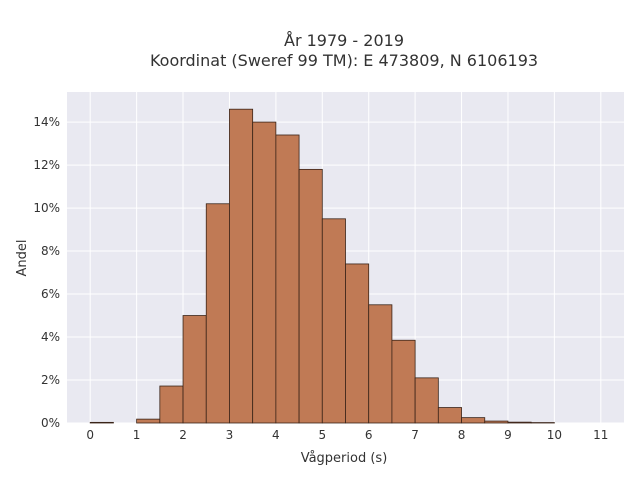  Describe the element at coordinates (50, 337) in the screenshot. I see `y-tick-label: 4%` at that location.